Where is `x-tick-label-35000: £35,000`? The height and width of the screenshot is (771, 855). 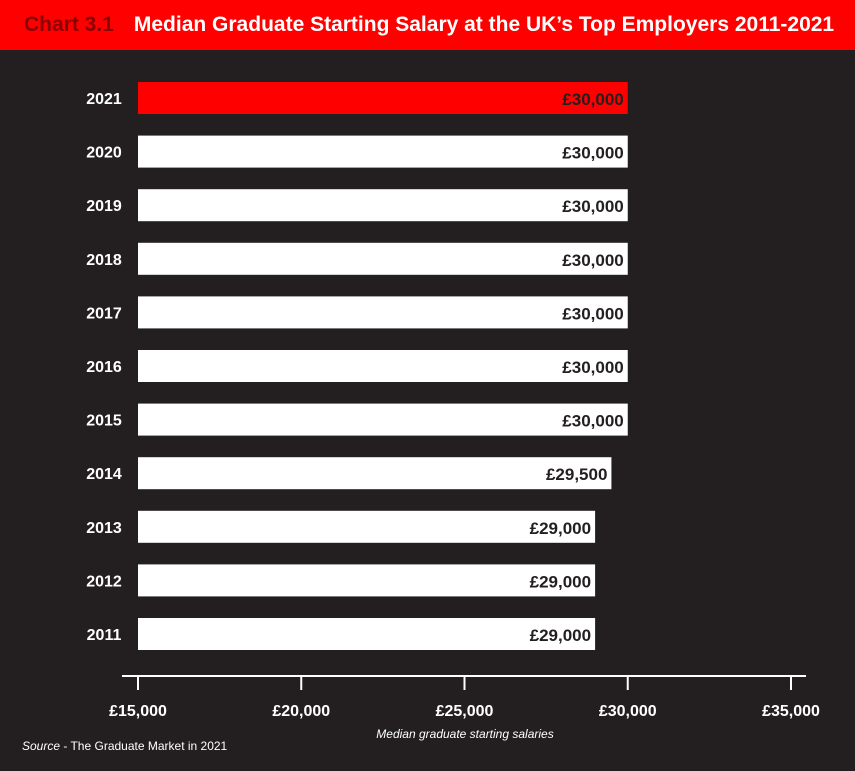
x-tick-label-35000: £35,000 is located at coordinates (791, 711).